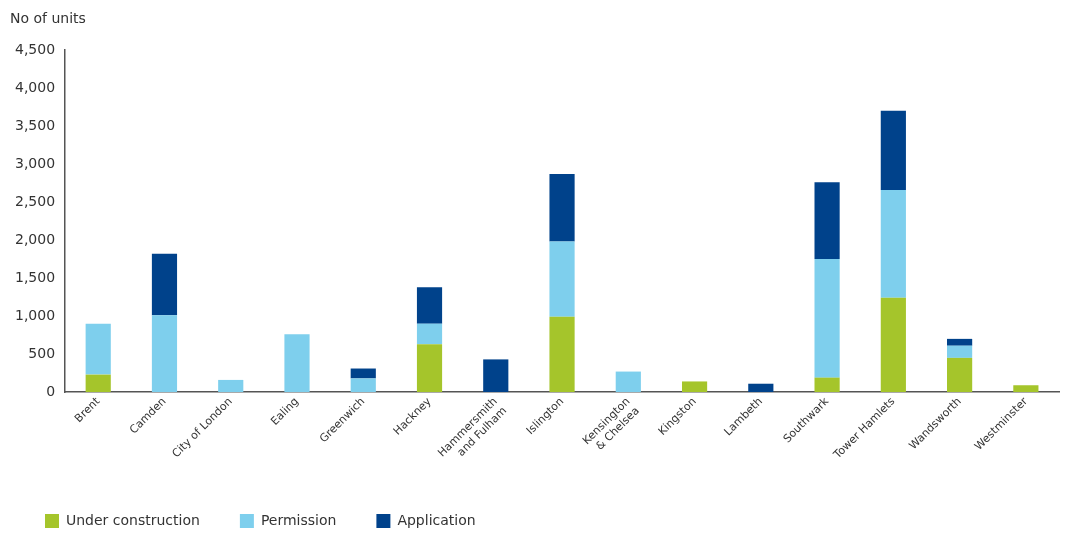  What do you see at coordinates (35, 238) in the screenshot?
I see `y-tick-label: 2,000` at bounding box center [35, 238].